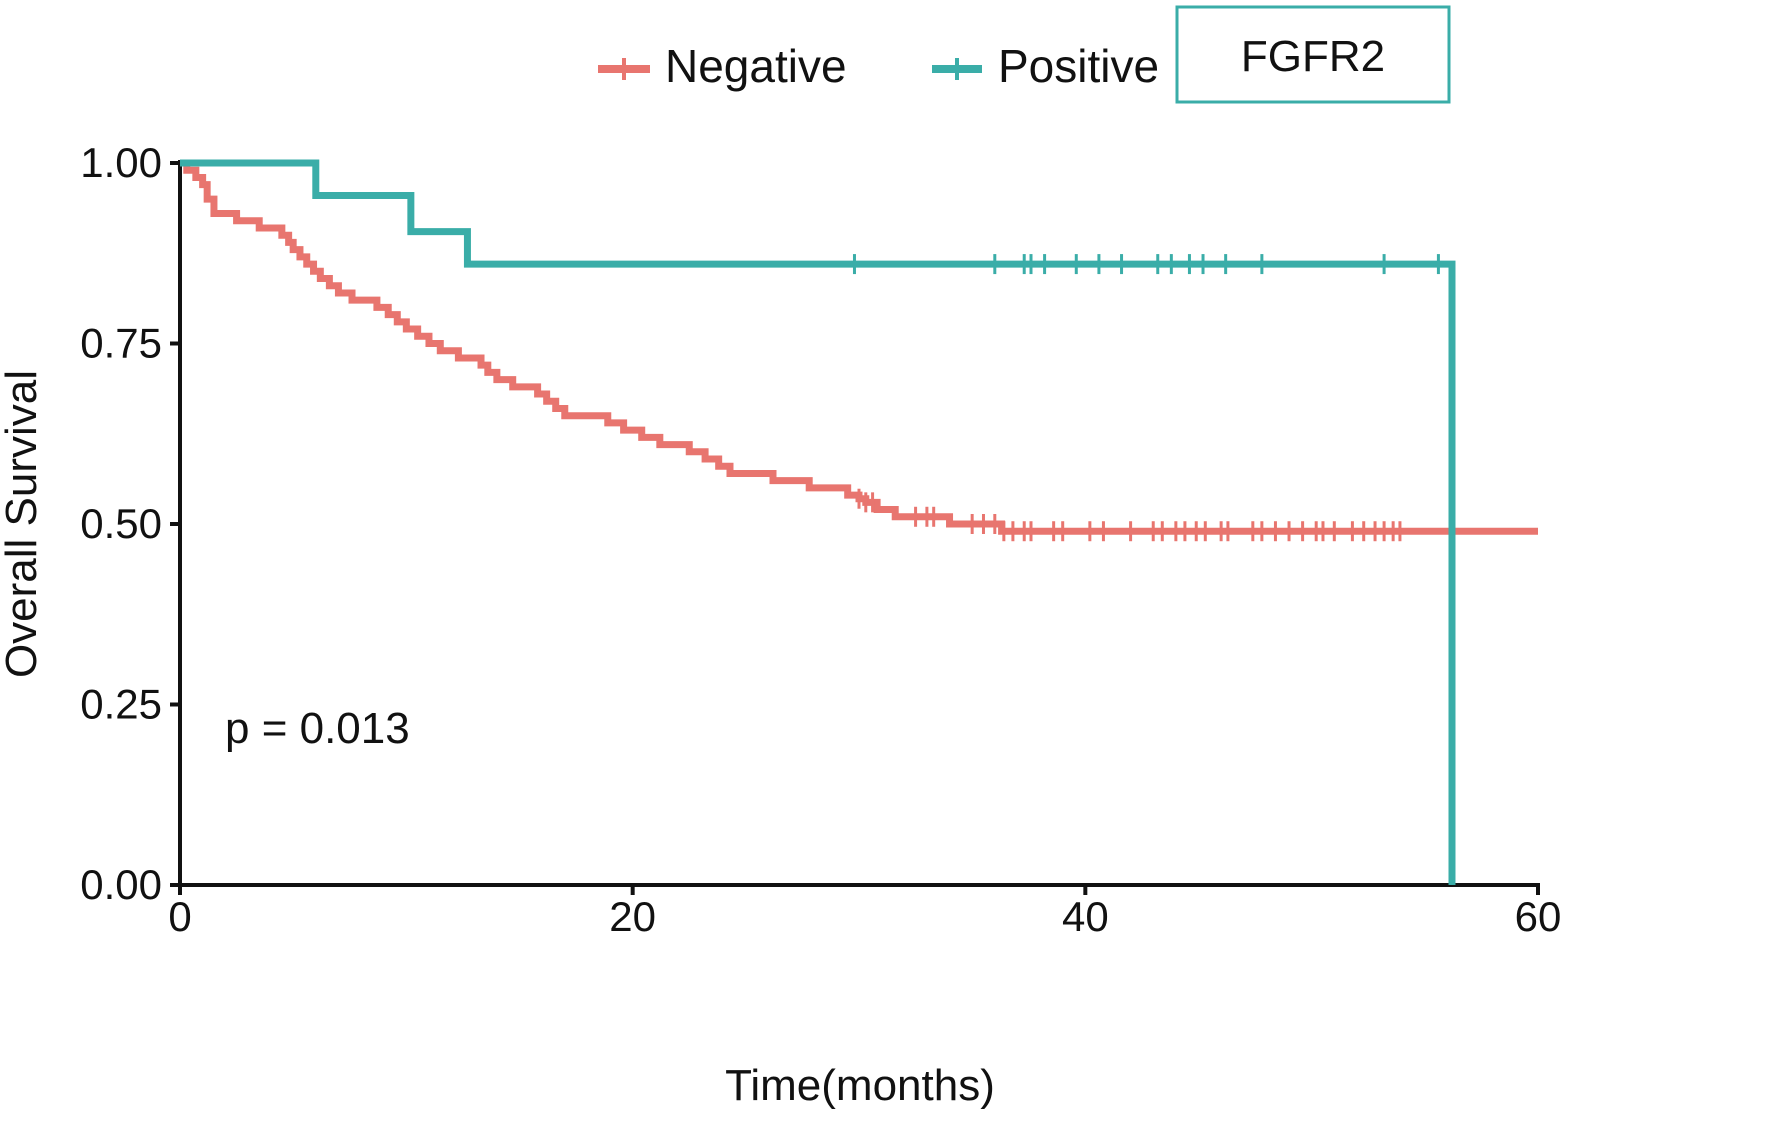  I want to click on strata-box-border, so click(1313, 54).